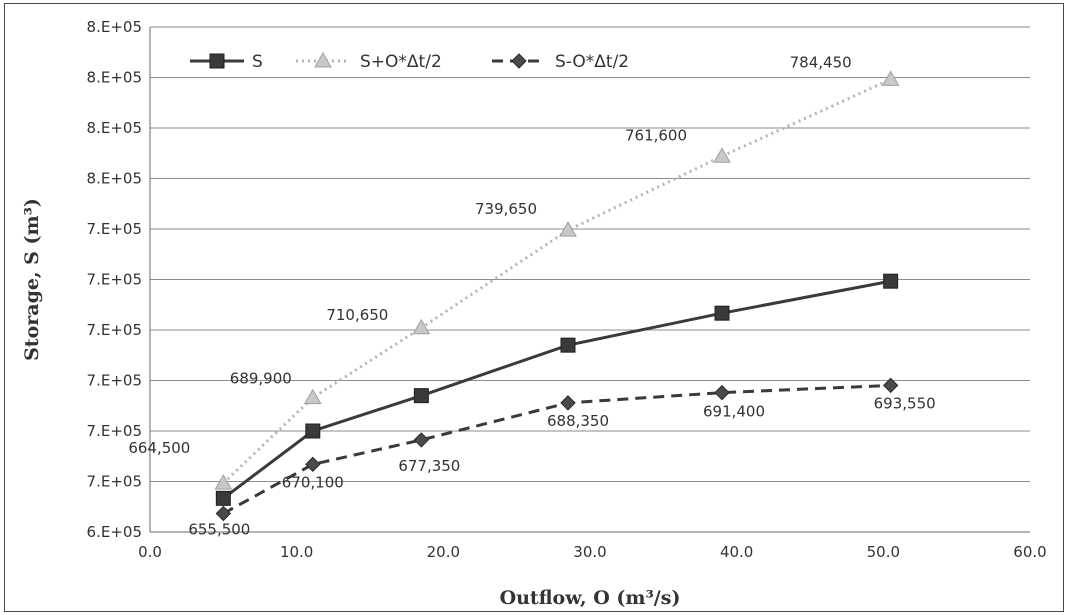  Describe the element at coordinates (296, 552) in the screenshot. I see `x-tick-label: 10.0` at that location.